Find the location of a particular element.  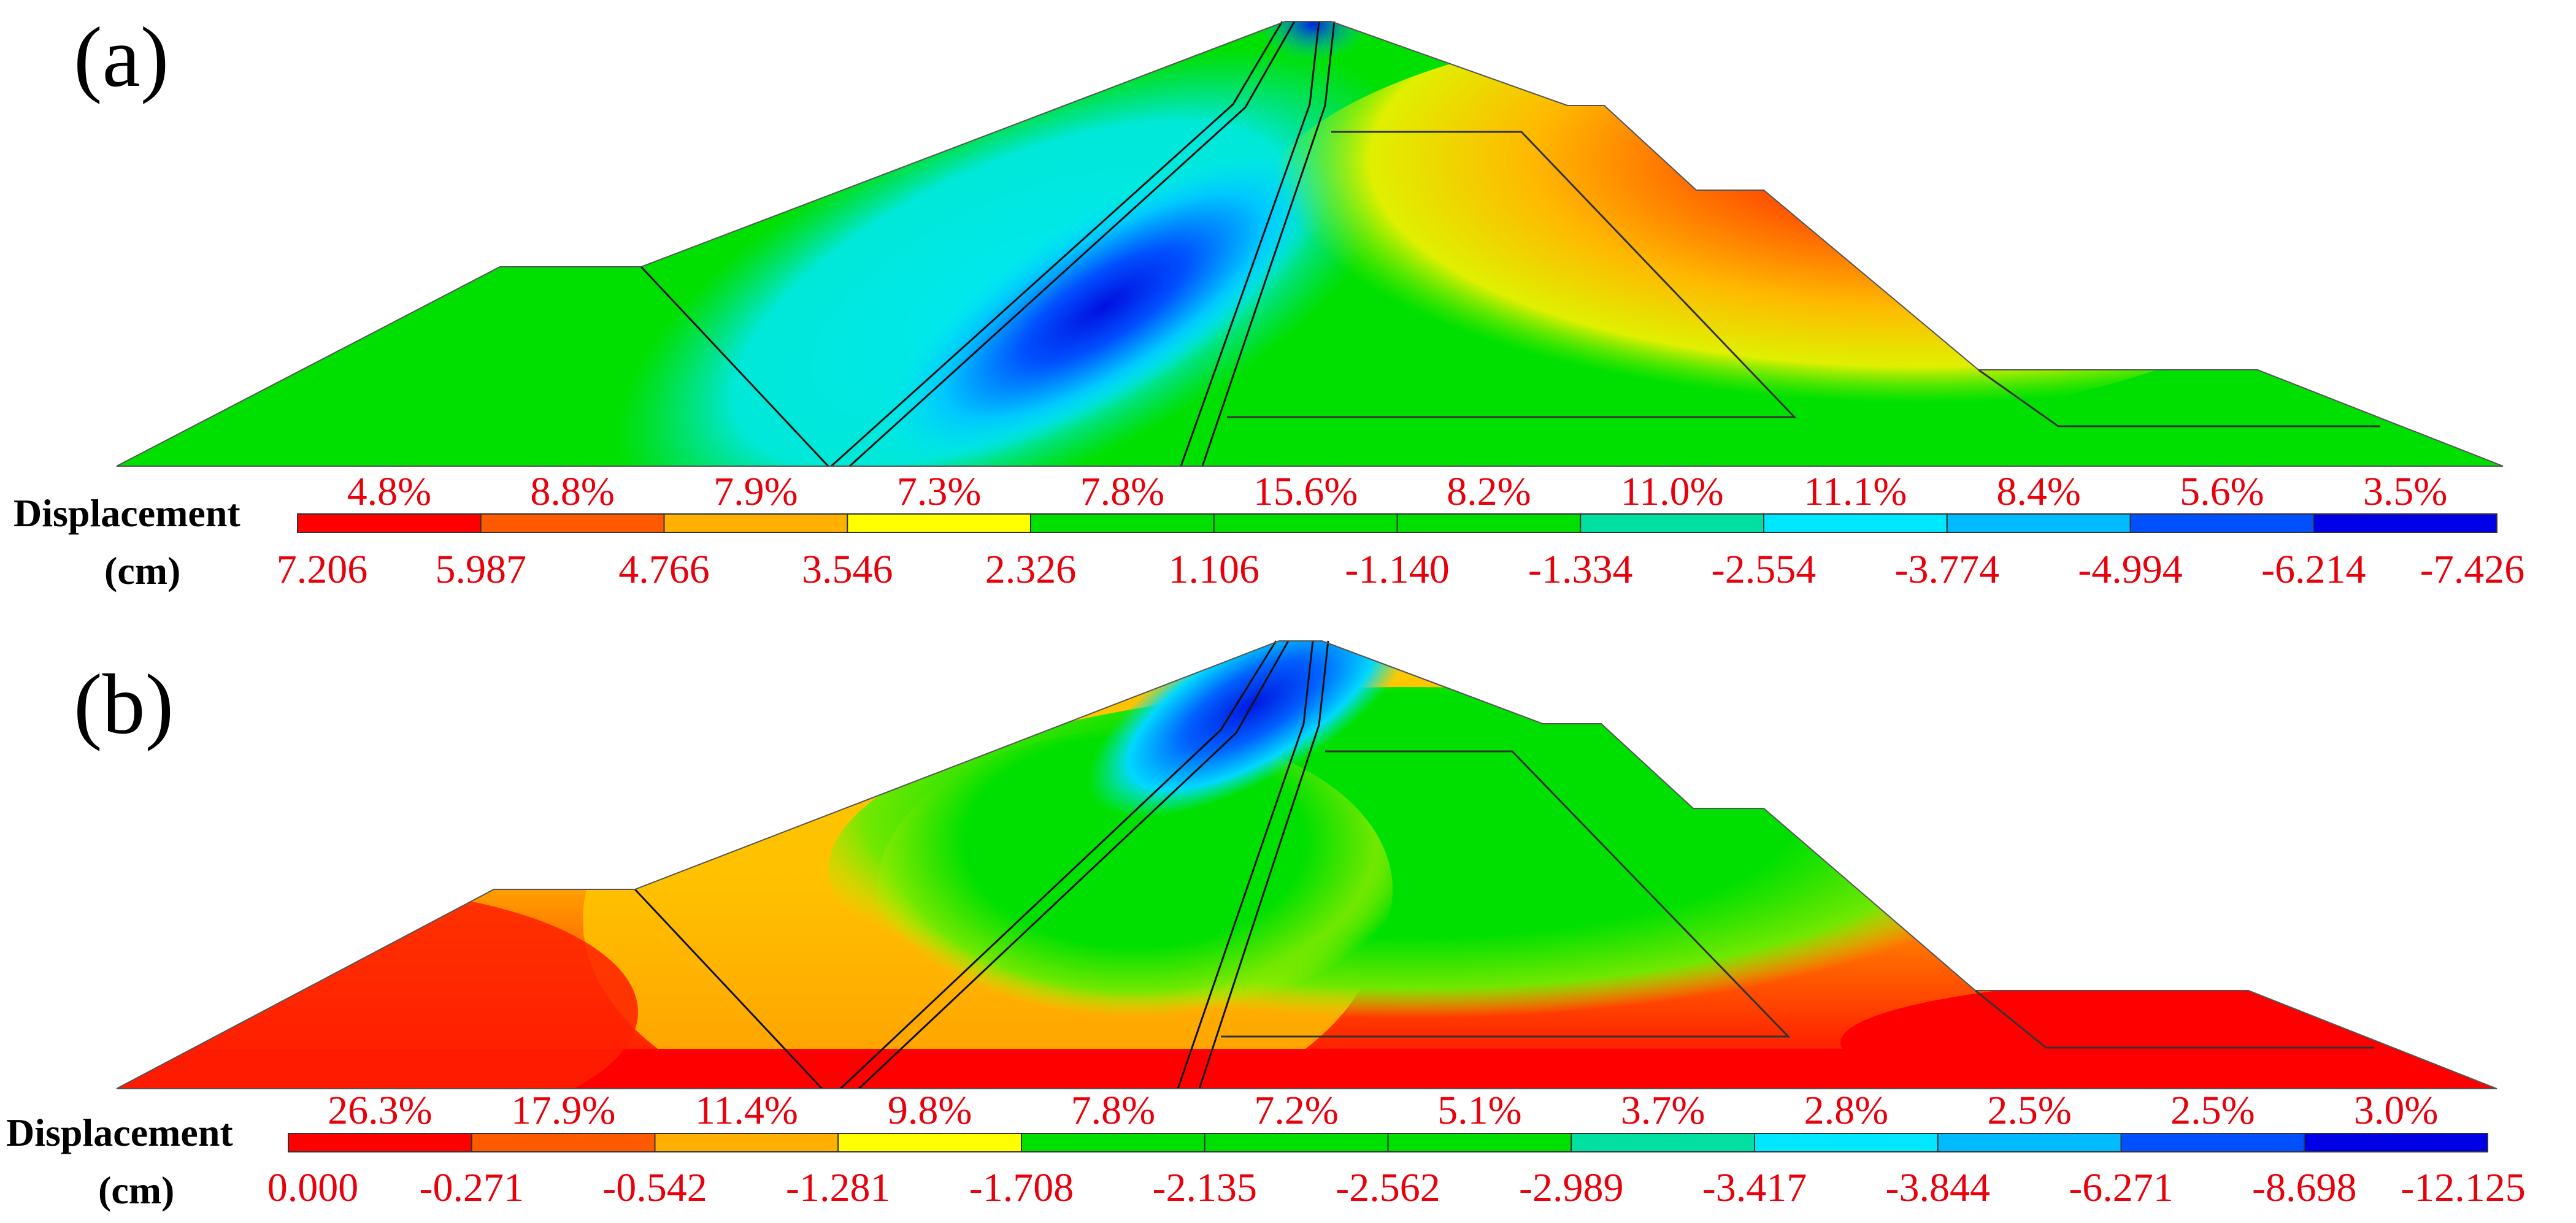

panel-a-percentage-label: 3.5% is located at coordinates (2405, 491).